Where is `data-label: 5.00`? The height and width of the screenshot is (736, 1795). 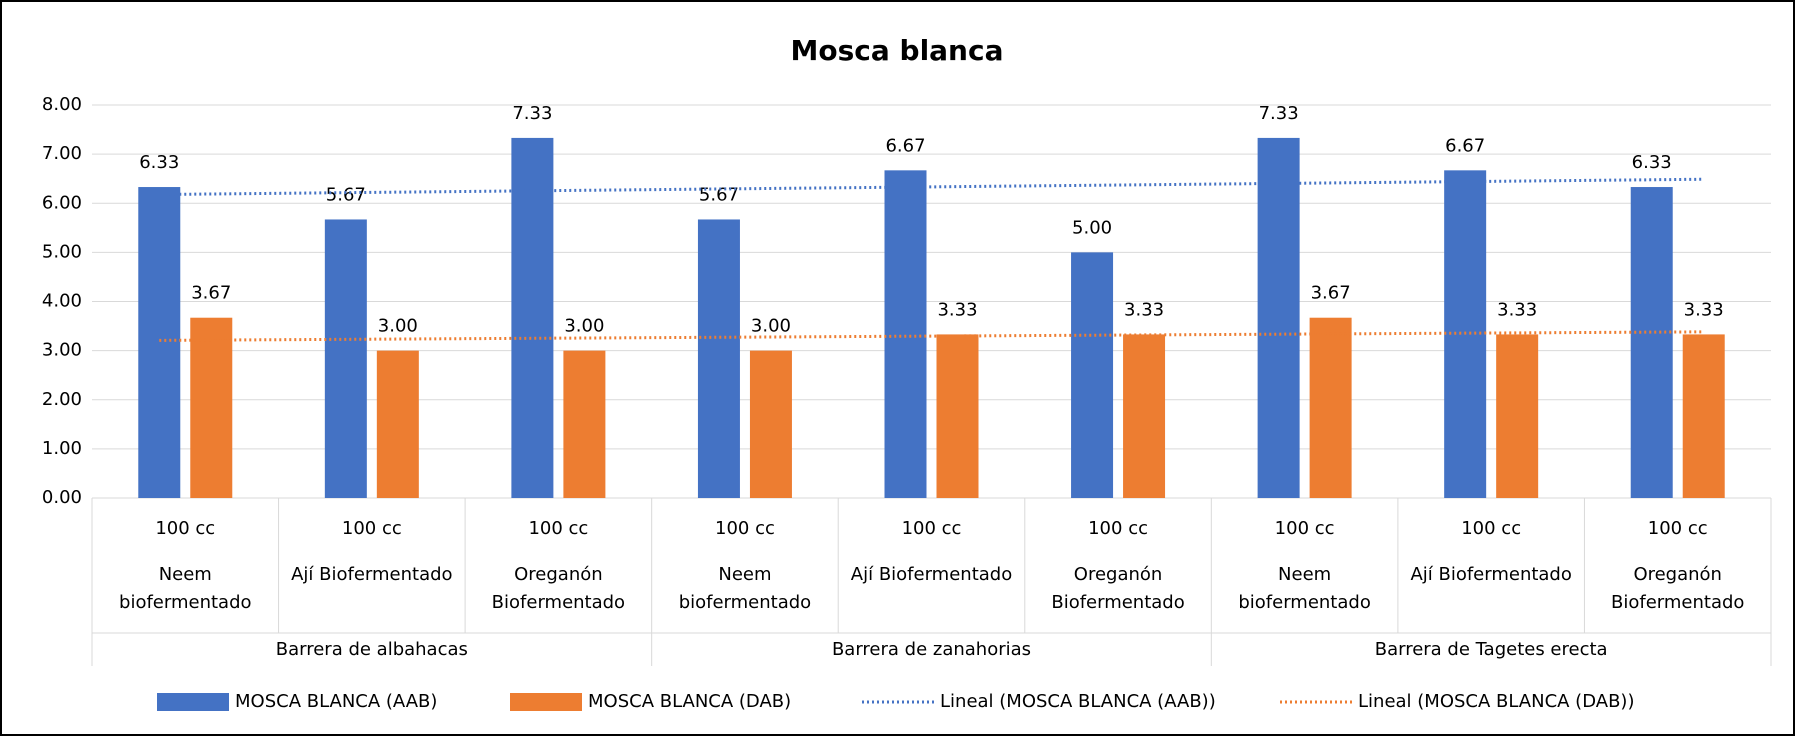 data-label: 5.00 is located at coordinates (1092, 227).